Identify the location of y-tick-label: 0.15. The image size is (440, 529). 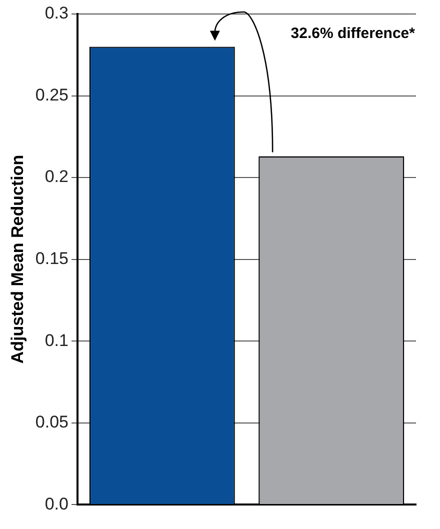
(51, 258).